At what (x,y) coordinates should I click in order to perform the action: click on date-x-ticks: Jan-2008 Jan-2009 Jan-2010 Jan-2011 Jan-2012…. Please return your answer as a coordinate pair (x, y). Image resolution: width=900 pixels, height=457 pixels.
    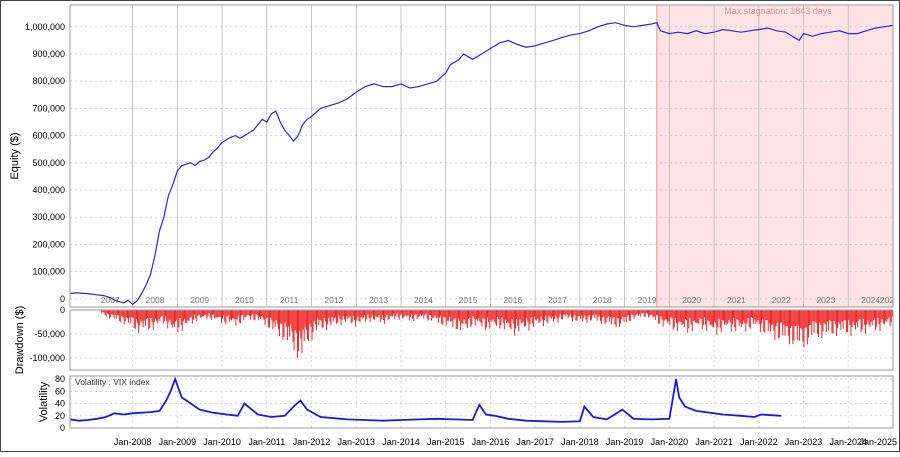
    Looking at the image, I should click on (505, 442).